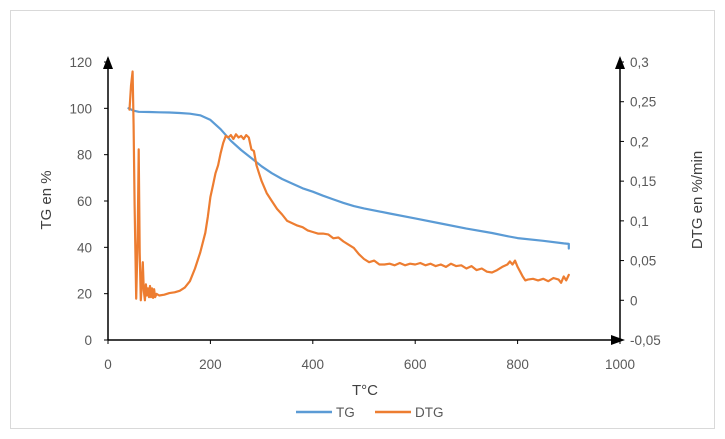 The height and width of the screenshot is (439, 725). Describe the element at coordinates (365, 390) in the screenshot. I see `x-axis-title: T°C` at that location.